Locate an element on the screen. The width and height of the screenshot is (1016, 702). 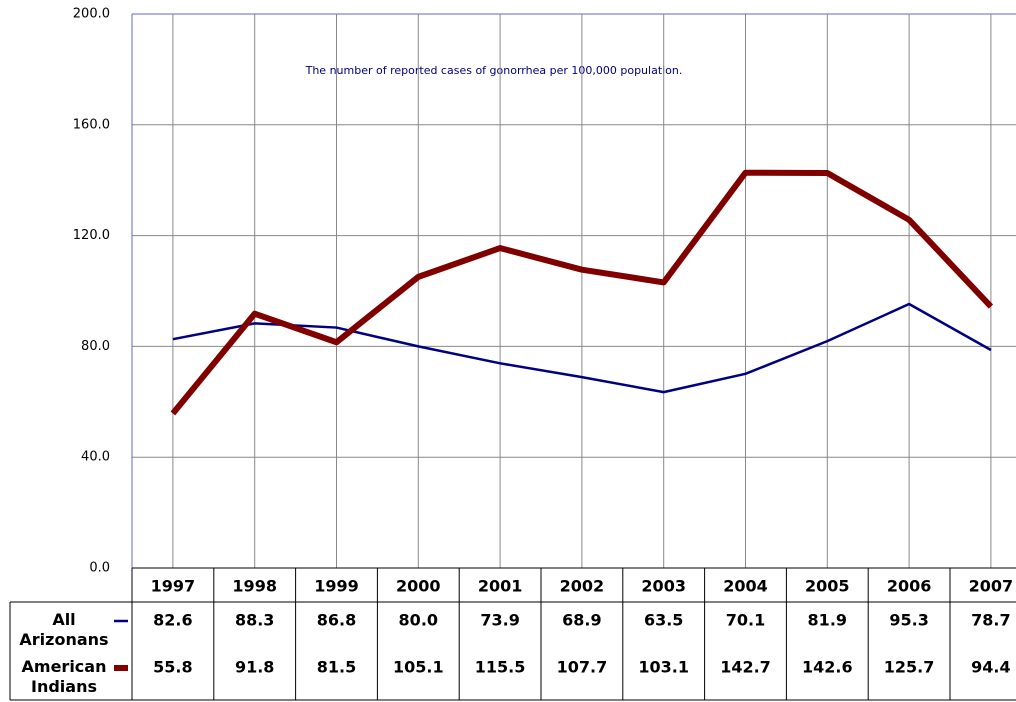
data-table-value: 115.5 is located at coordinates (500, 667).